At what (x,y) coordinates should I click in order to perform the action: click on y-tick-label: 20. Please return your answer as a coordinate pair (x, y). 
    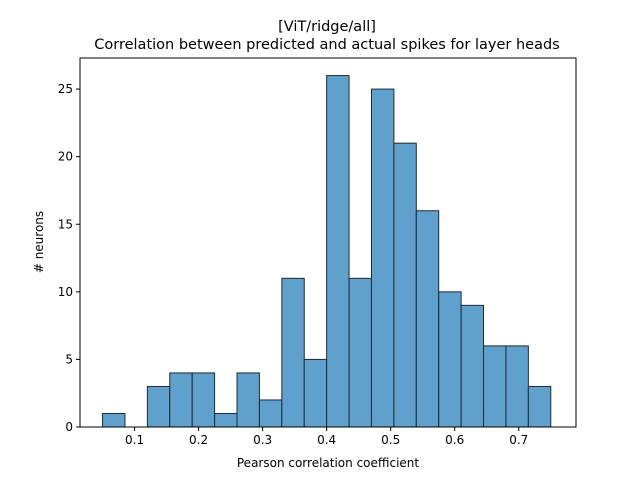
    Looking at the image, I should click on (65, 157).